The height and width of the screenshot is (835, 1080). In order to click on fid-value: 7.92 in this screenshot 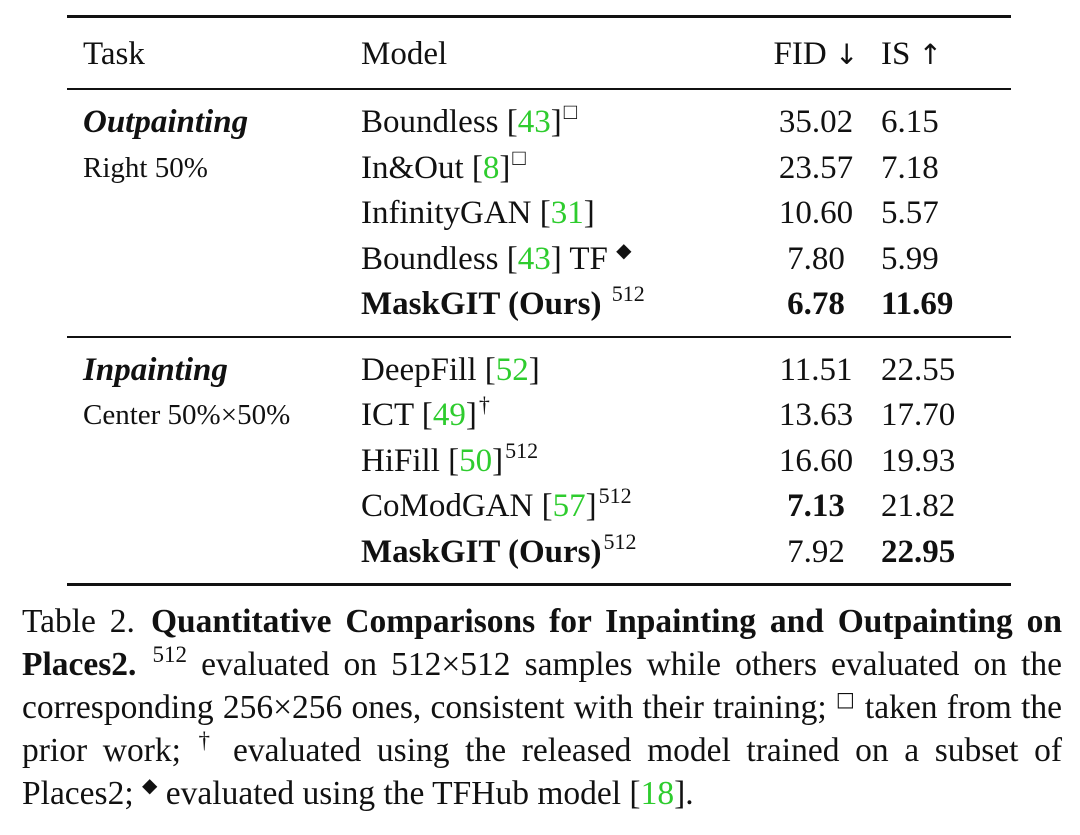, I will do `click(816, 551)`.